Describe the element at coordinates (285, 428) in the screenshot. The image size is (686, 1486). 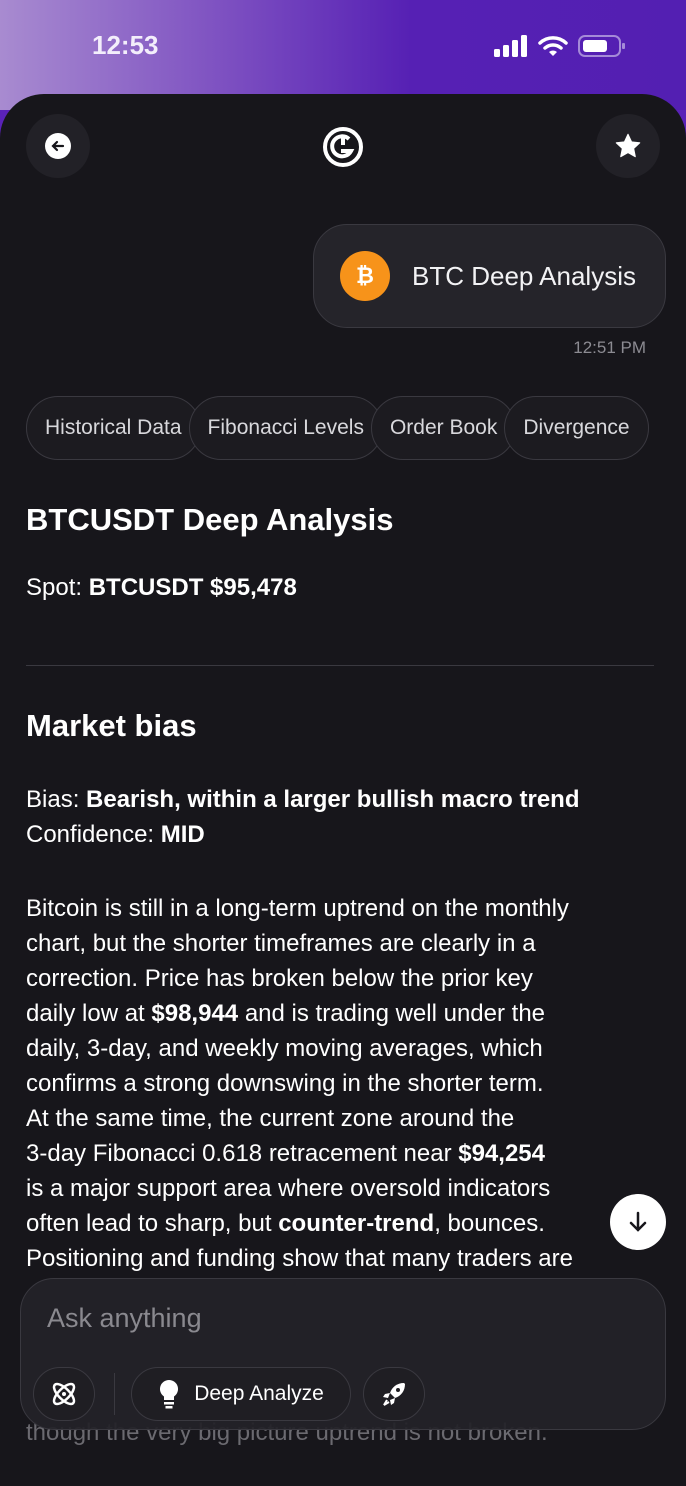
I see `chip-fibonacci-levels: Fibonacci Levels` at that location.